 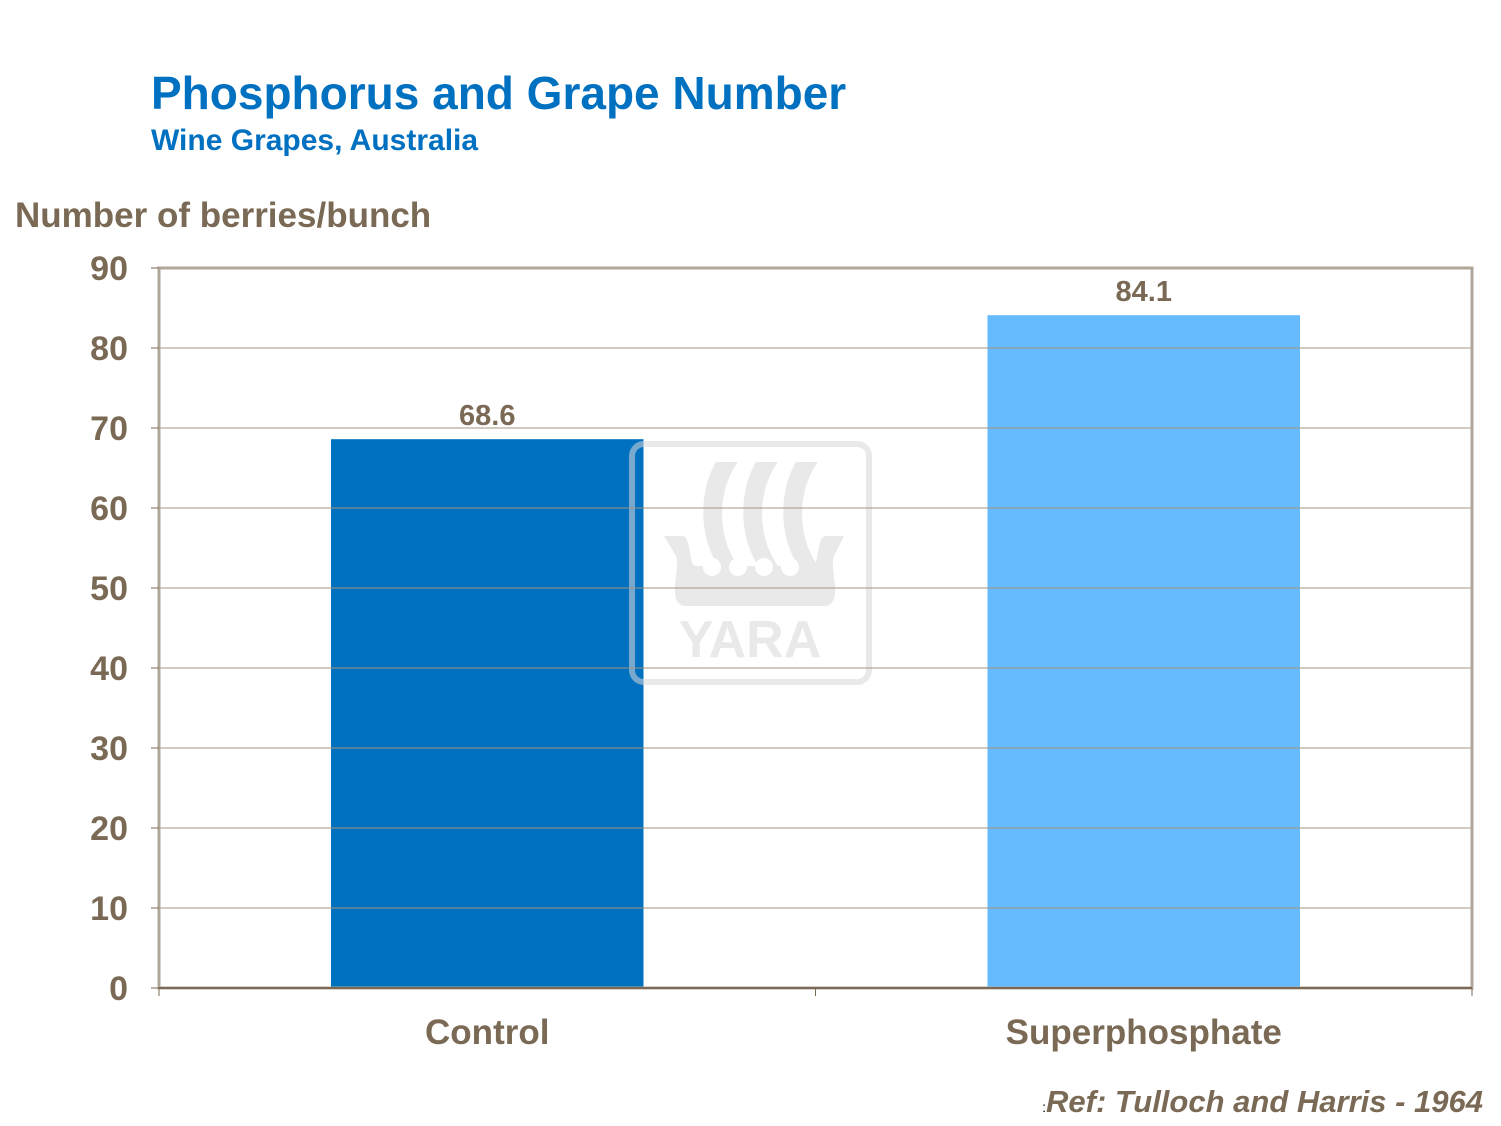 What do you see at coordinates (1143, 651) in the screenshot?
I see `bar-superphosphate` at bounding box center [1143, 651].